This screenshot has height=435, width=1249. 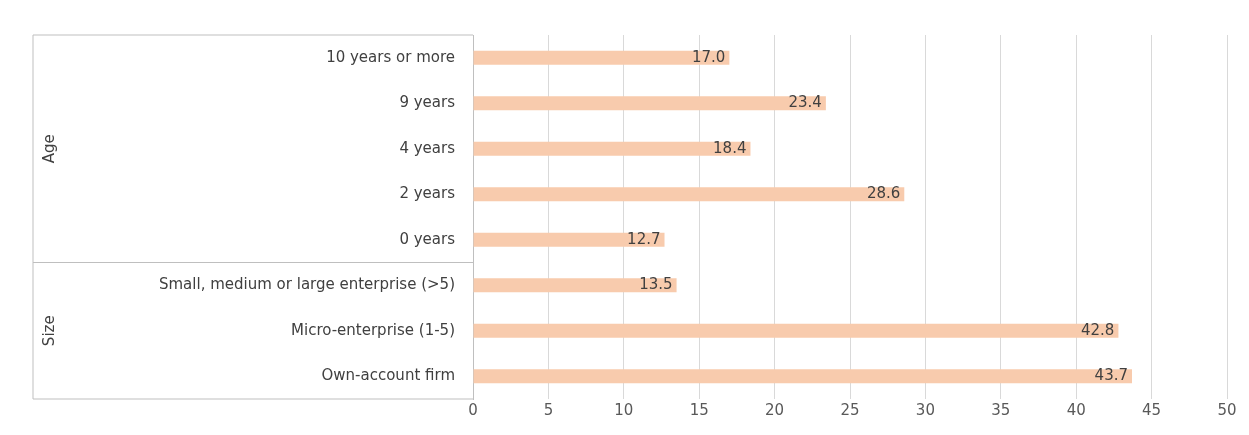 What do you see at coordinates (1111, 375) in the screenshot?
I see `data-label: 43.7` at bounding box center [1111, 375].